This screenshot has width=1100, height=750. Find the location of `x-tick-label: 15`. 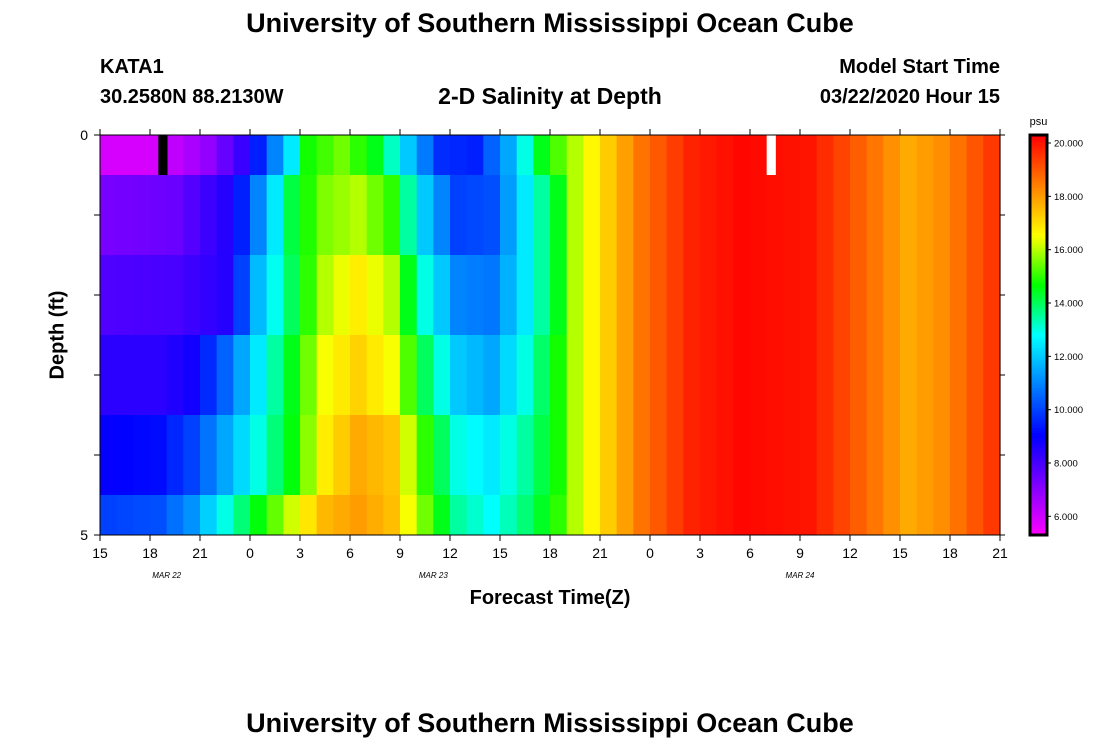

x-tick-label: 15 is located at coordinates (900, 553).